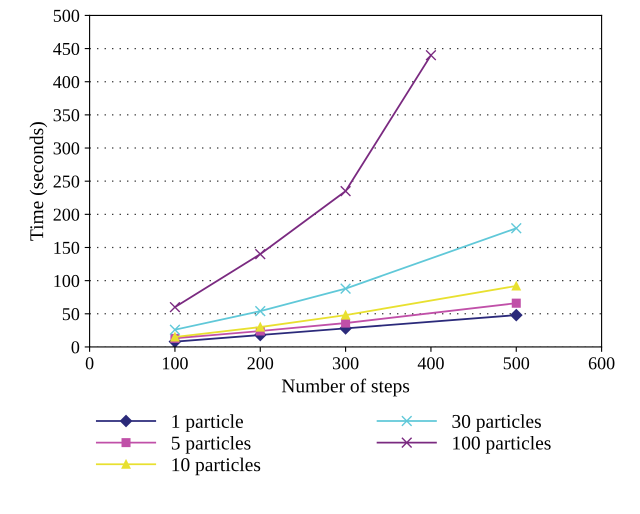  Describe the element at coordinates (67, 16) in the screenshot. I see `y-tick-label: 500` at that location.